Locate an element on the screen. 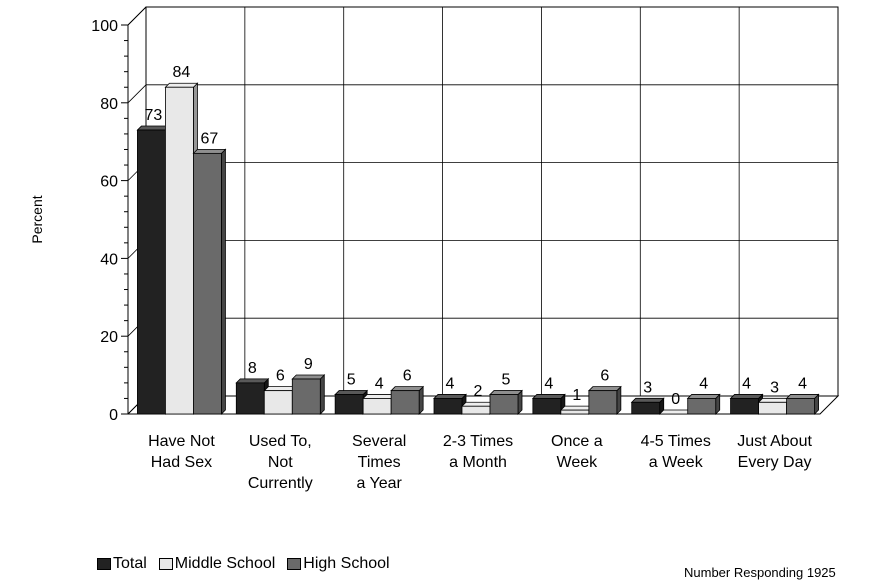 This screenshot has width=870, height=582. legend-item-high-school: High School is located at coordinates (338, 564).